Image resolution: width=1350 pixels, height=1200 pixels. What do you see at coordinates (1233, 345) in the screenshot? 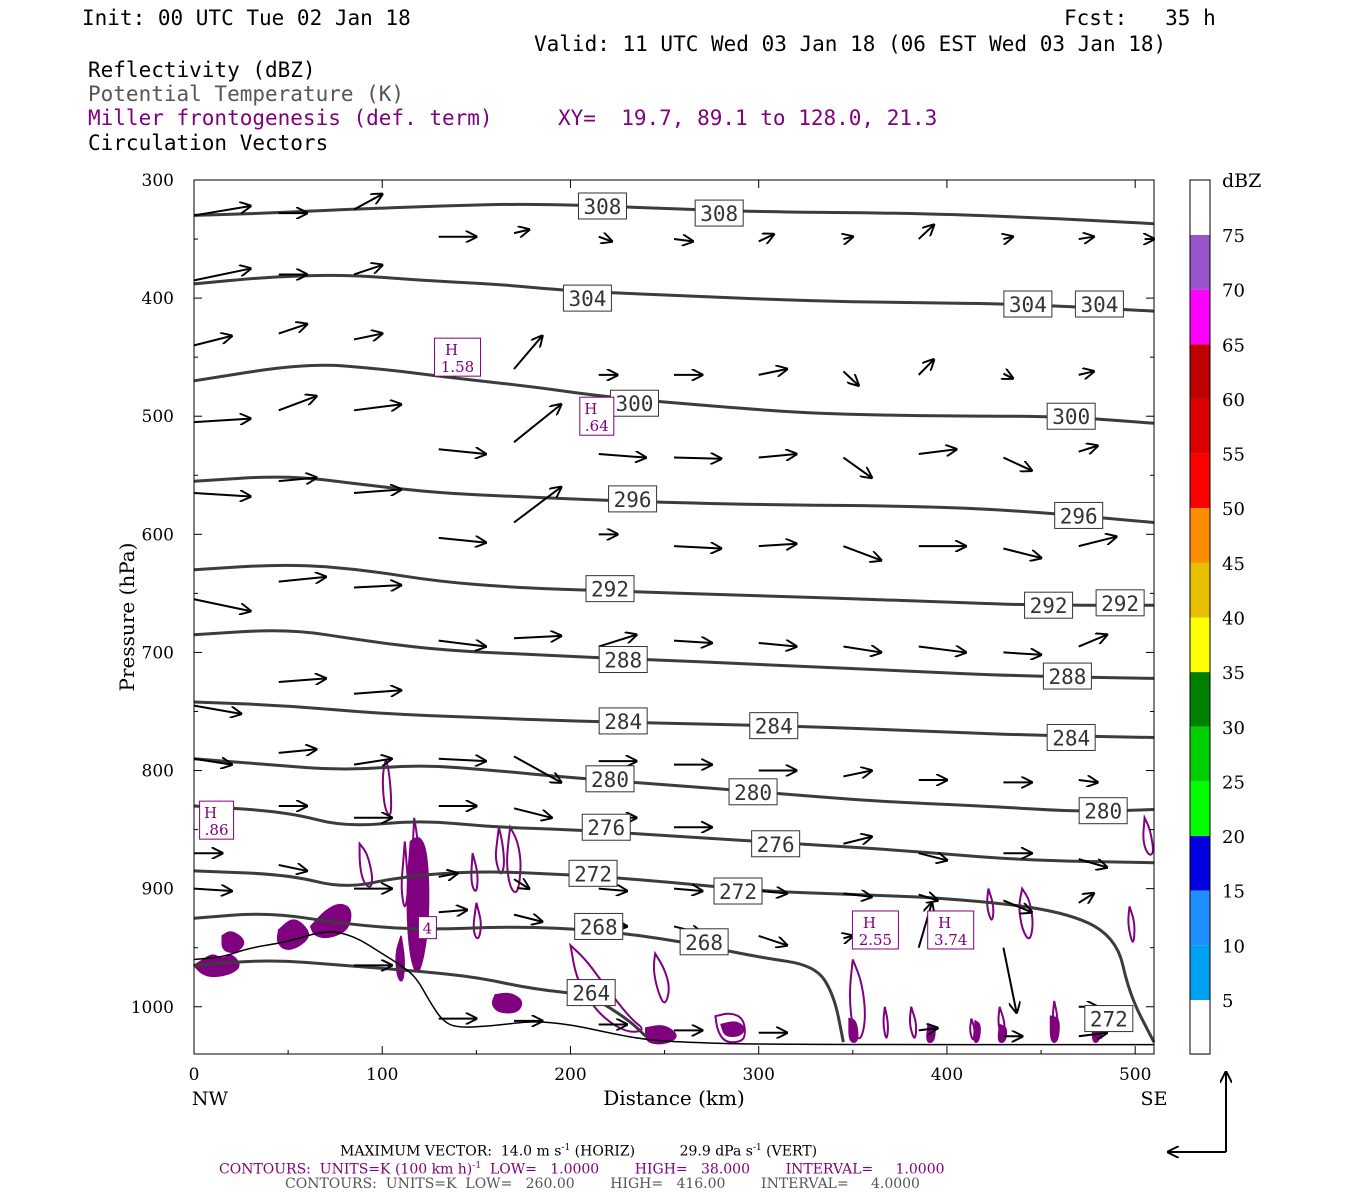
I see `colorbar-tick-label: 65` at bounding box center [1233, 345].